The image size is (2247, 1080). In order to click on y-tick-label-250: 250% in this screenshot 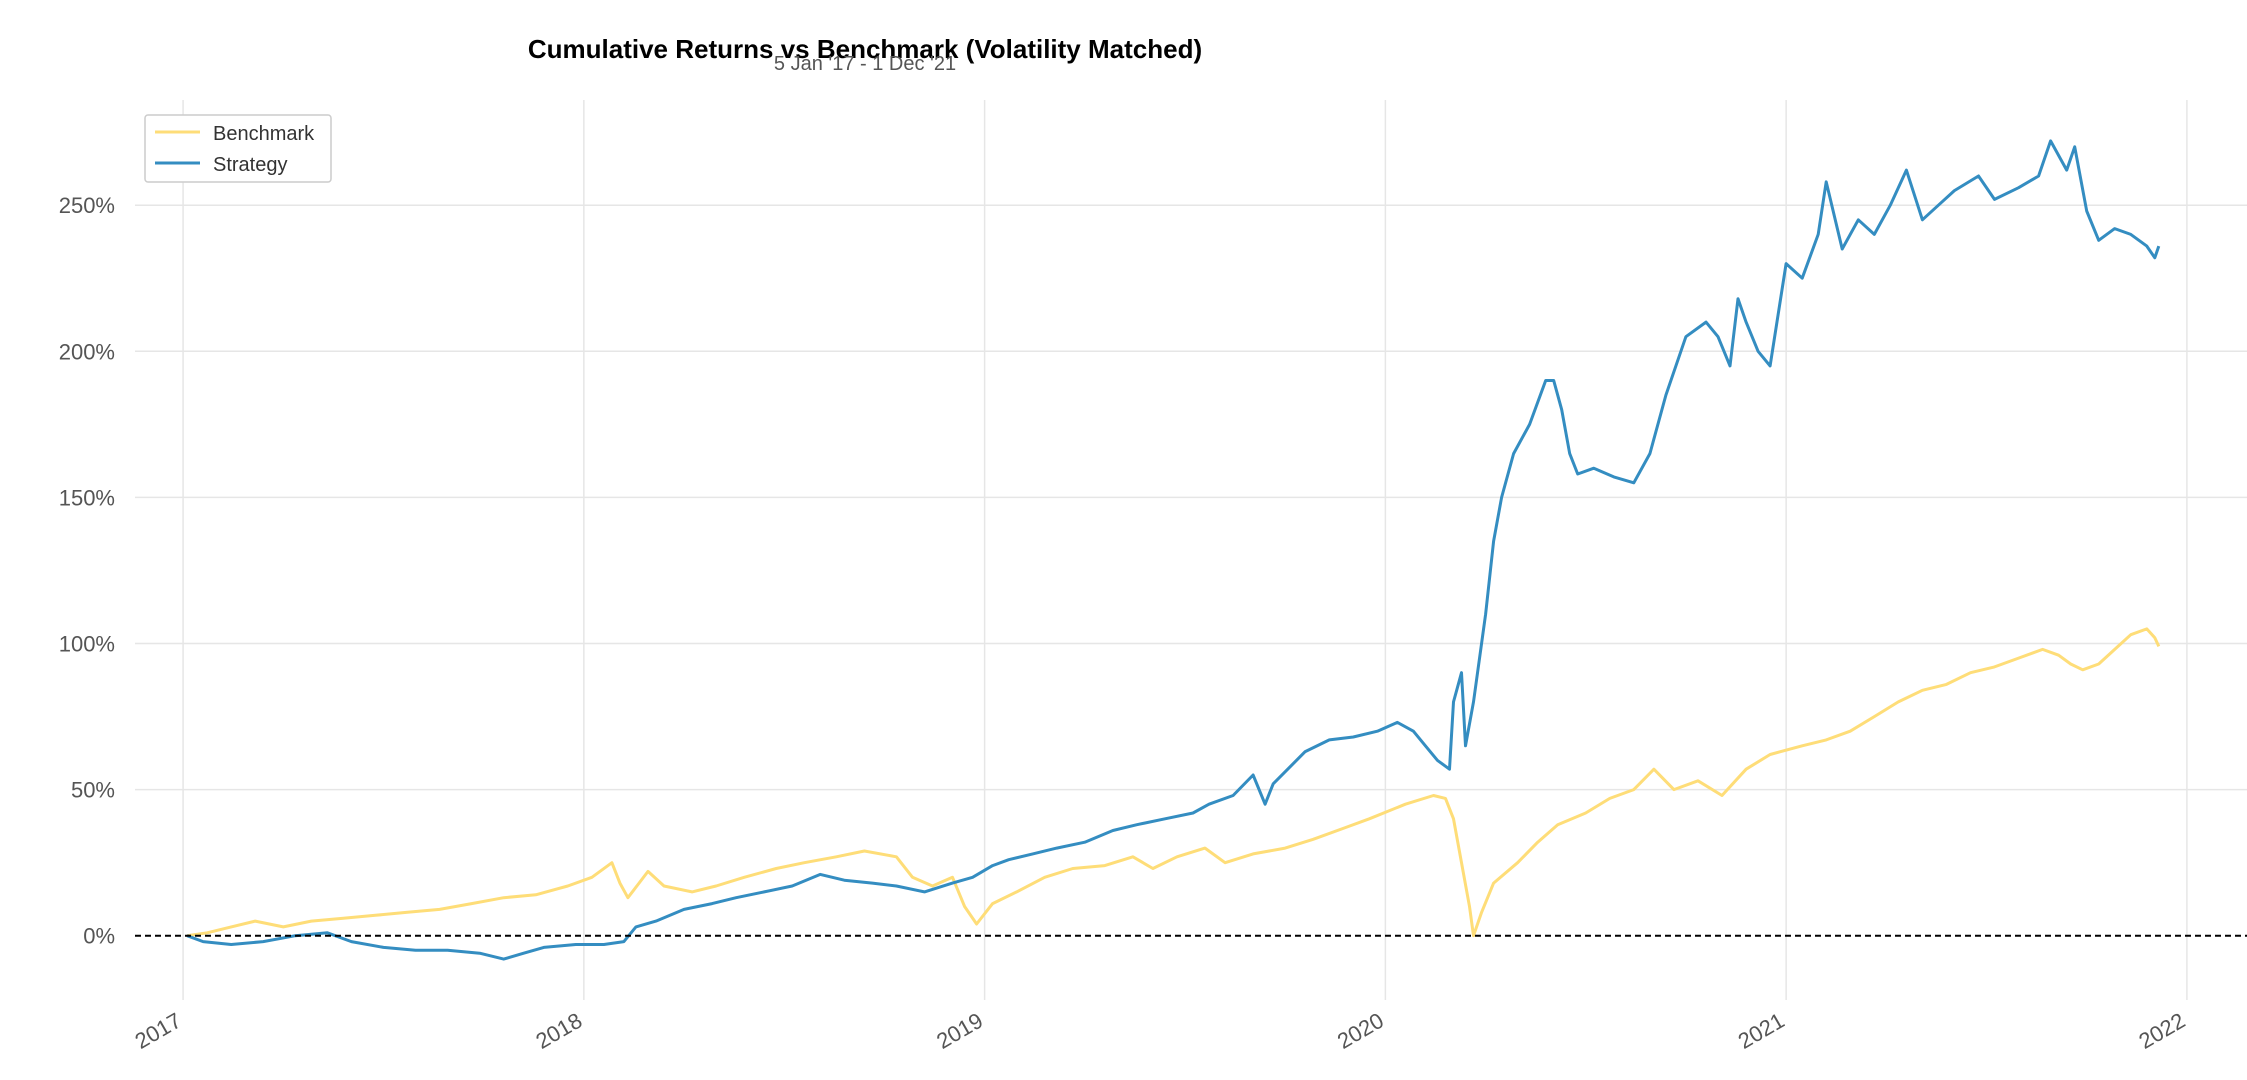, I will do `click(87, 205)`.